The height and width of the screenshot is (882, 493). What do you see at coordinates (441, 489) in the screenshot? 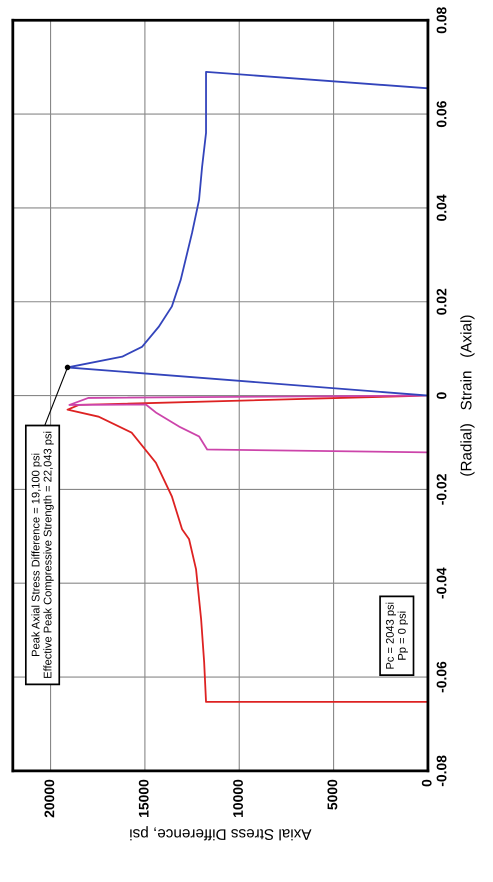
I see `y-tick-label: -0.02` at bounding box center [441, 489].